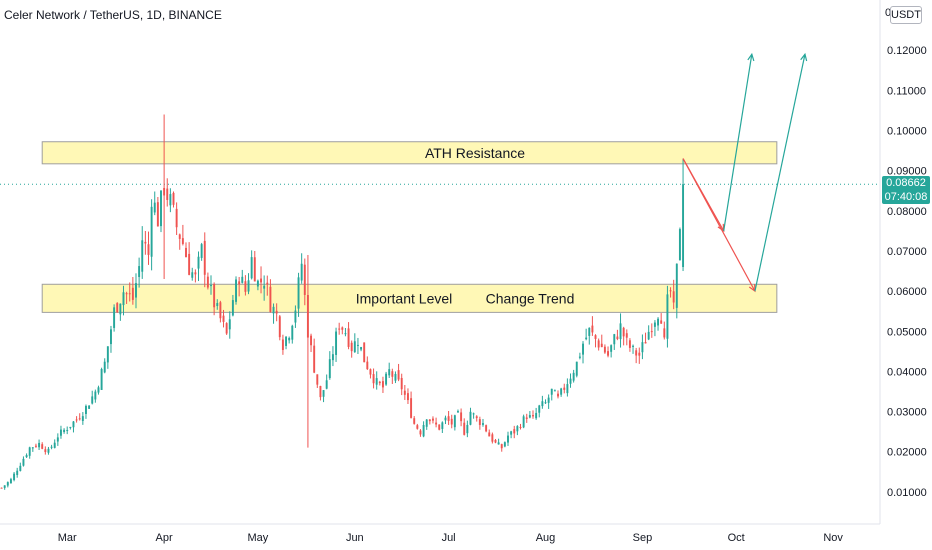 This screenshot has height=550, width=932. Describe the element at coordinates (906, 197) in the screenshot. I see `bar-countdown: 07:40:08` at that location.